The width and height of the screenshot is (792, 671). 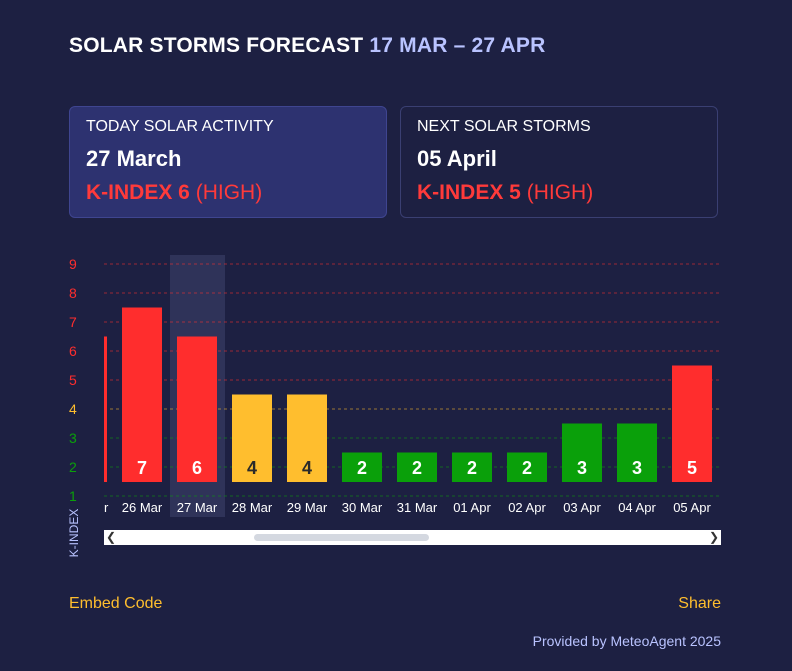 I want to click on next-date: 05 April, so click(x=457, y=158).